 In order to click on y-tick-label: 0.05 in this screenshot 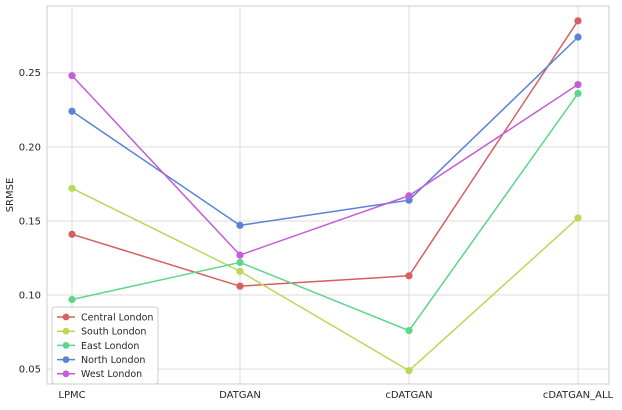, I will do `click(30, 370)`.